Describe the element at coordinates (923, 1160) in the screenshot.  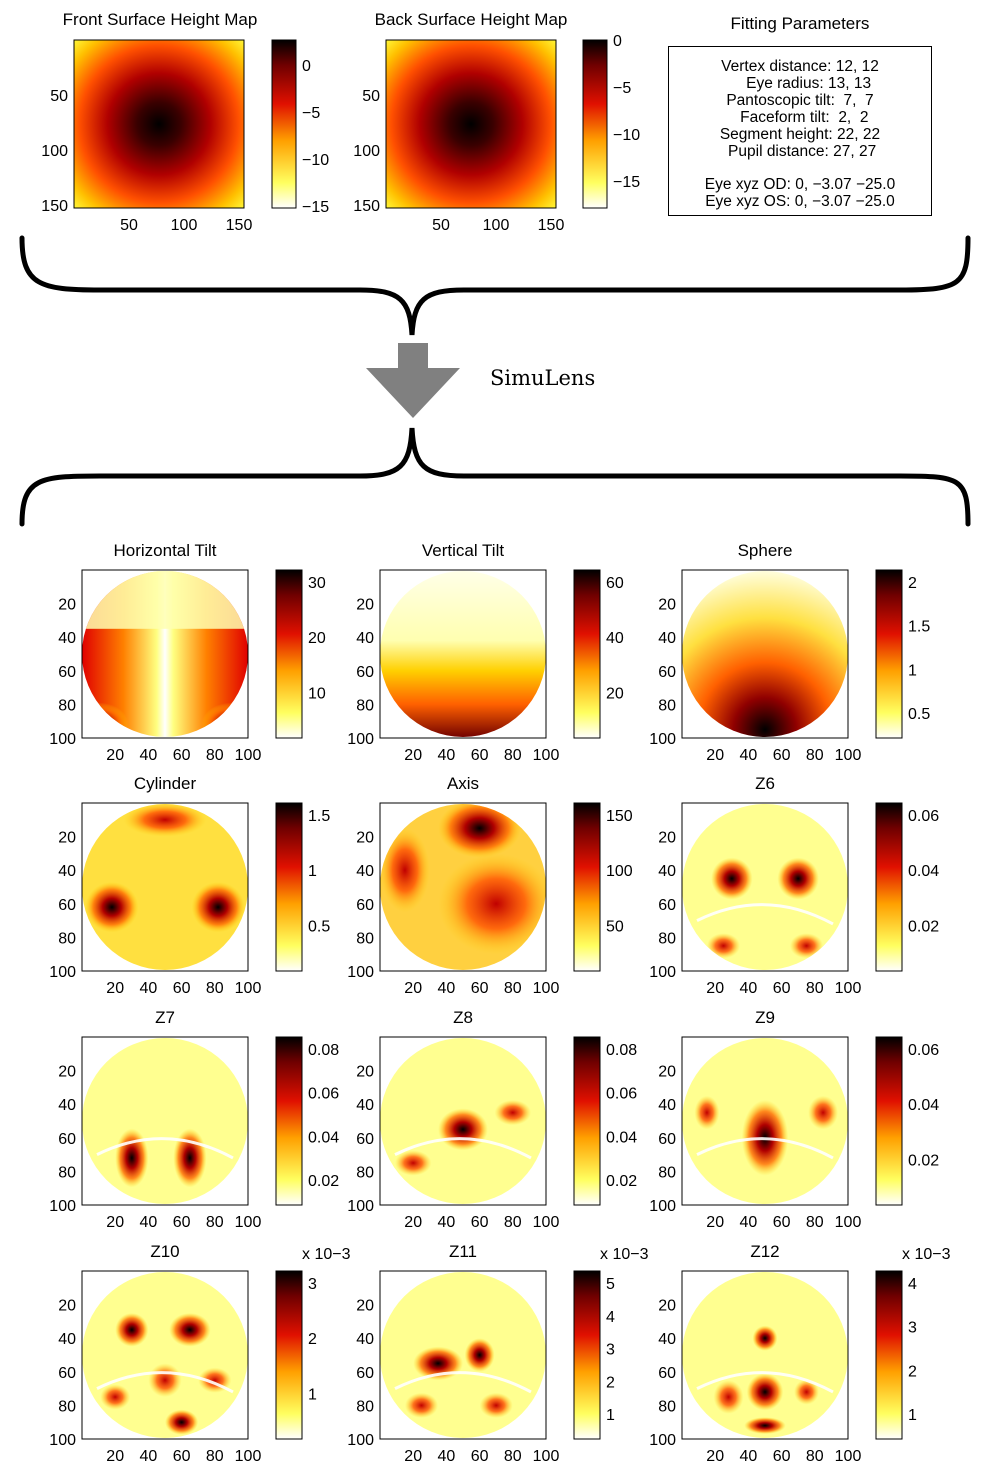
I see `panel-cbar-tick: 0.02` at that location.